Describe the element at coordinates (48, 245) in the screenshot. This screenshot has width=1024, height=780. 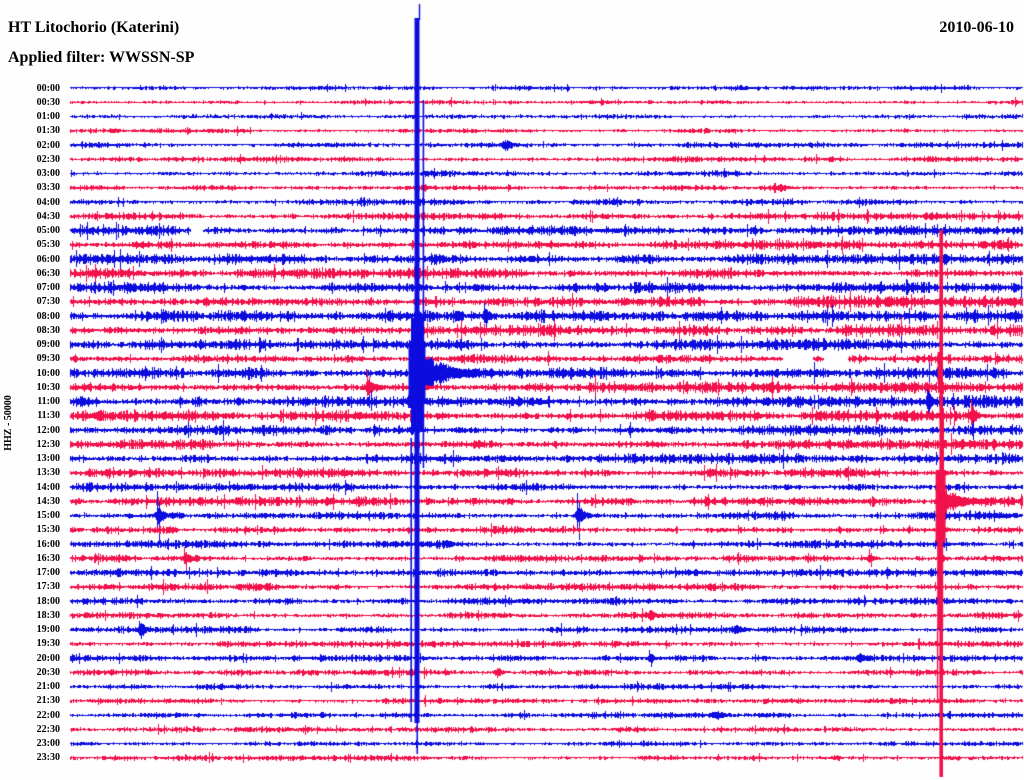
I see `time-label-0530: 05:30` at that location.